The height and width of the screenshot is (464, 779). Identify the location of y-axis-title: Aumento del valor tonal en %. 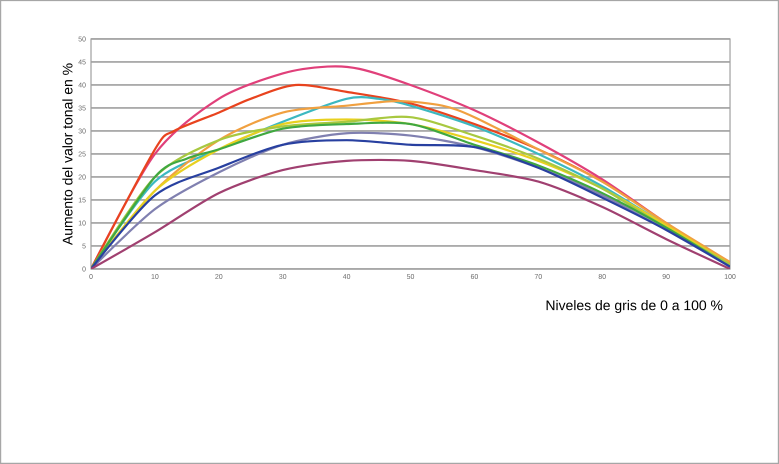
(67, 154).